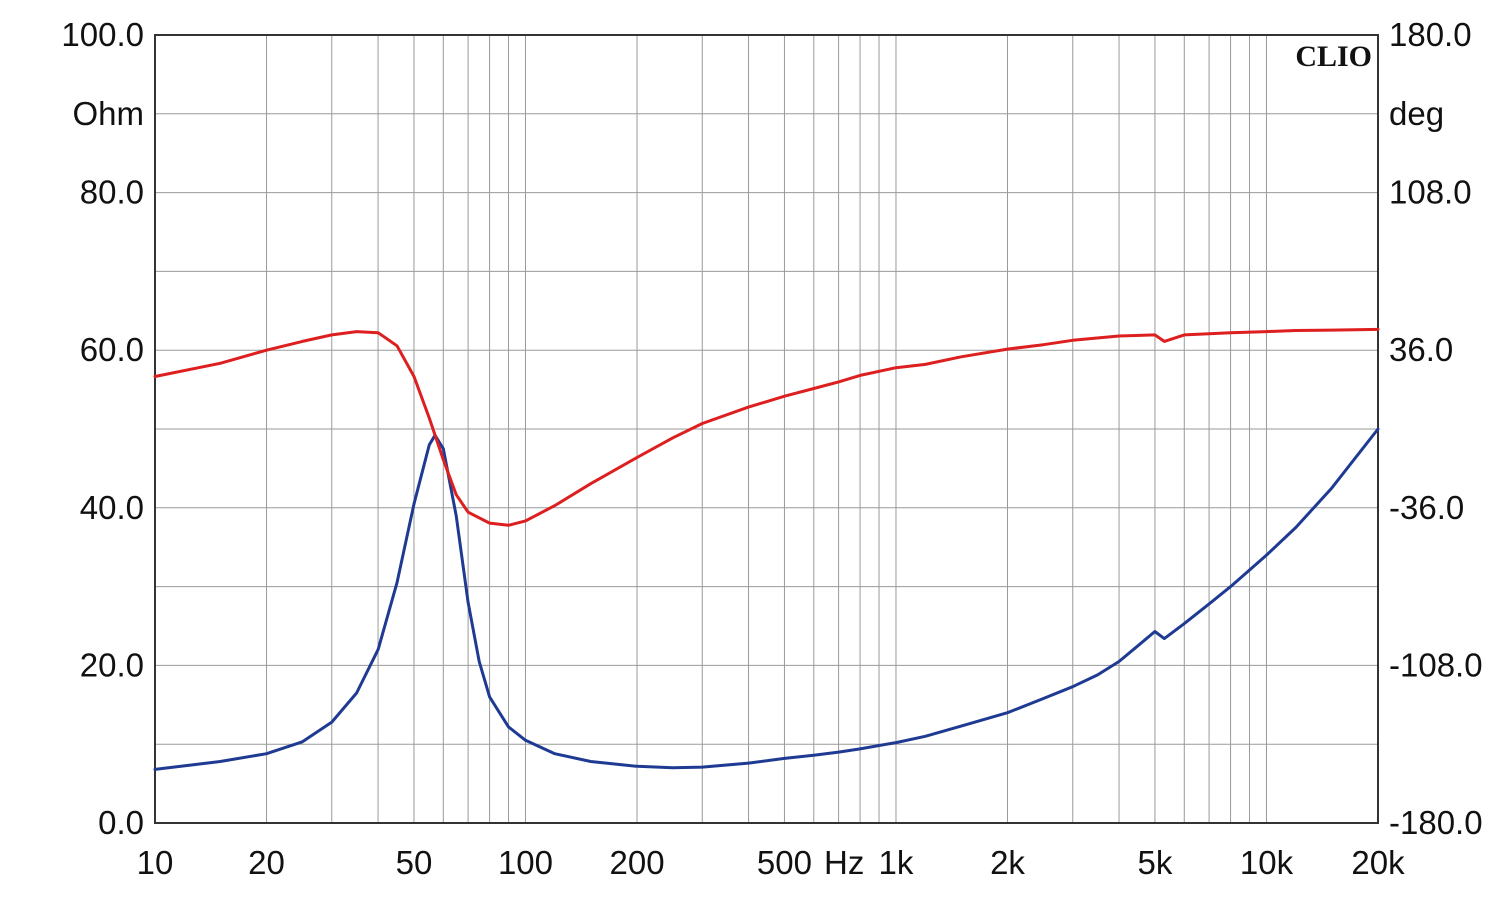 Image resolution: width=1500 pixels, height=899 pixels. What do you see at coordinates (525, 862) in the screenshot?
I see `x-tick-label: 100` at bounding box center [525, 862].